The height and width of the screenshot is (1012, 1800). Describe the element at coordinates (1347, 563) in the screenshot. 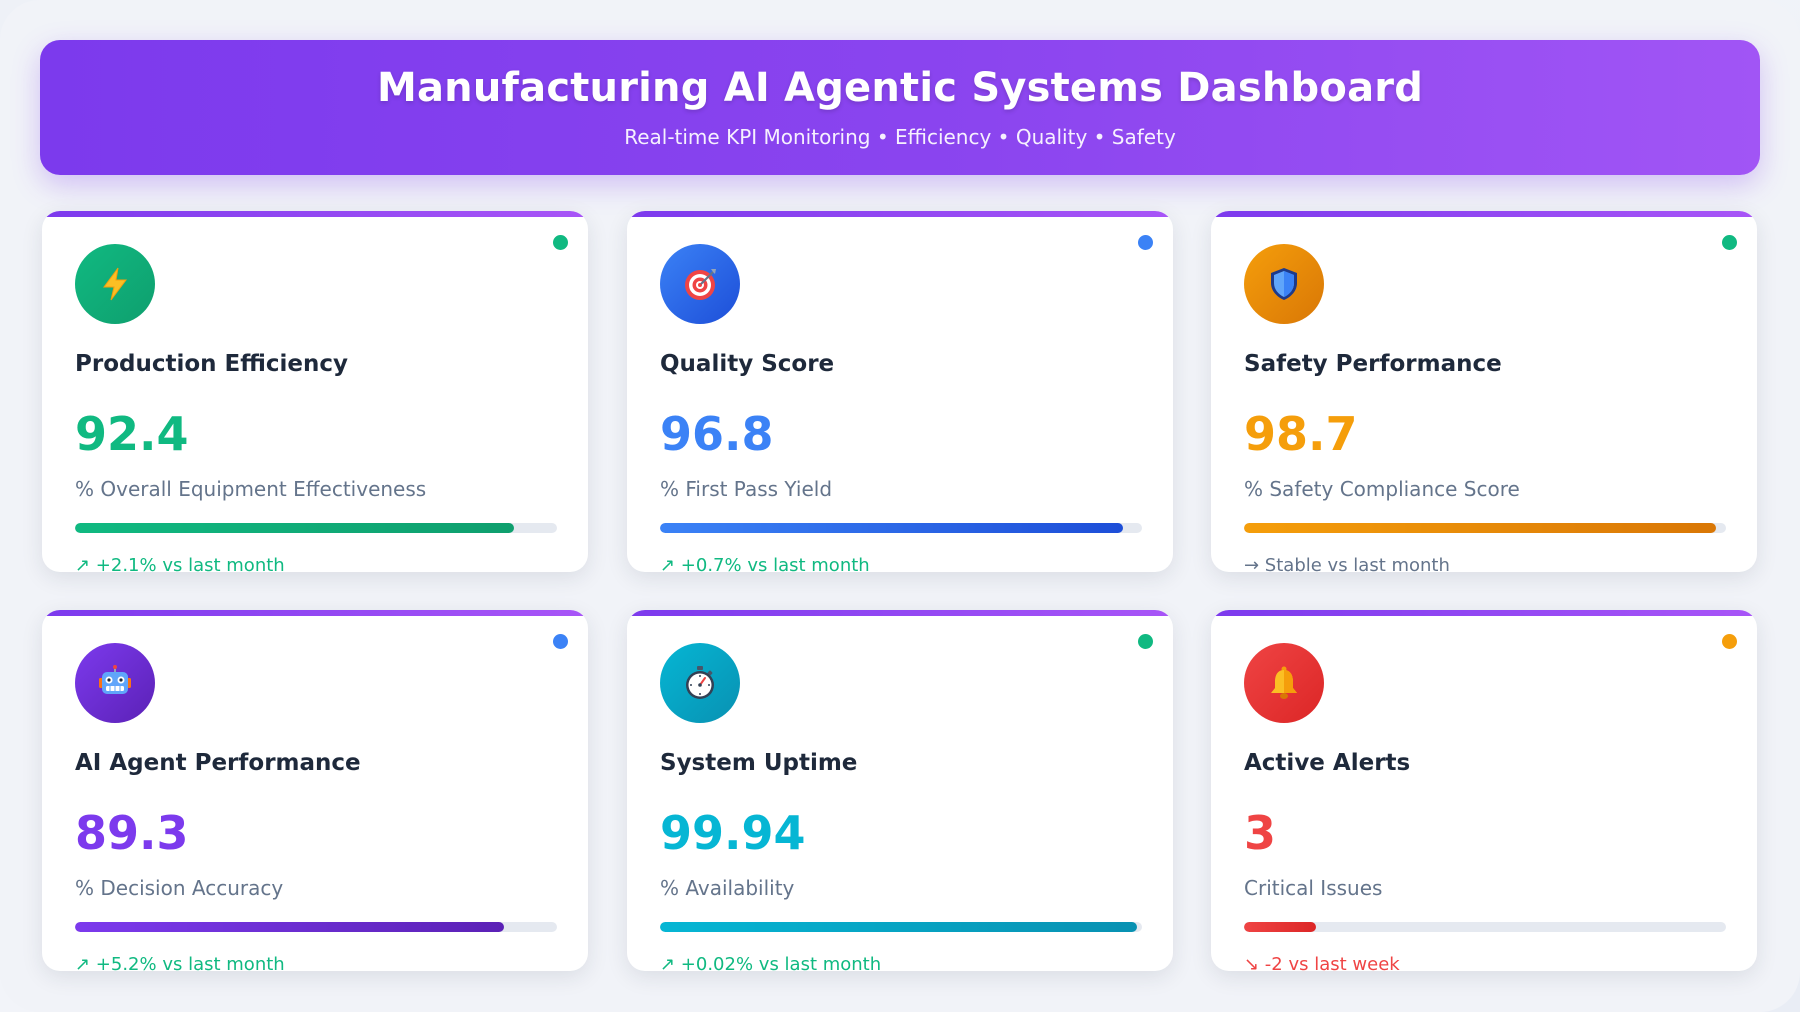

I see `trend-text: → Stable vs last month` at that location.